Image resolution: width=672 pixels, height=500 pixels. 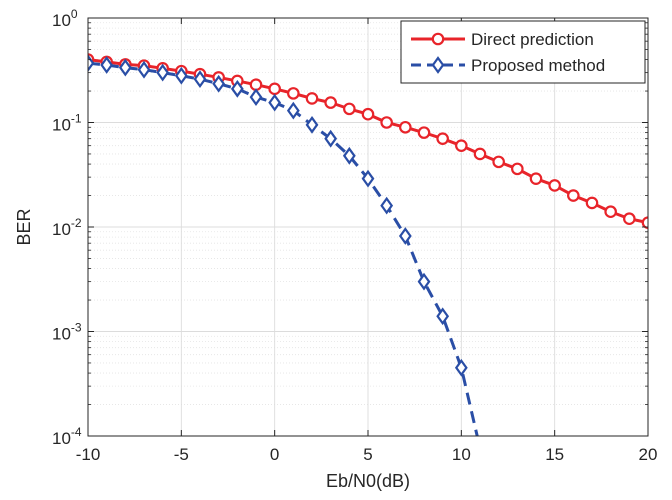 I want to click on x-tick-label: 5, so click(x=367, y=454).